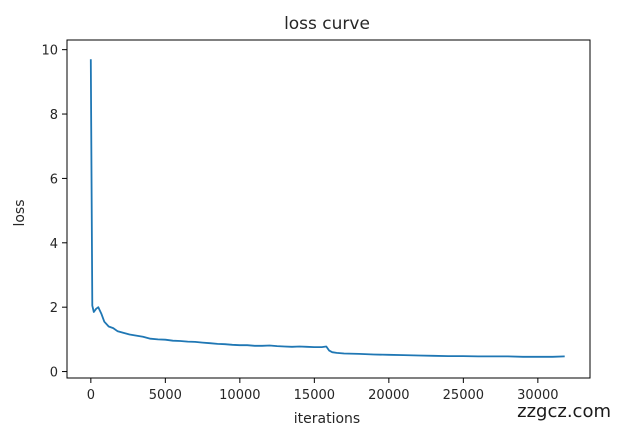 This screenshot has width=629, height=430. What do you see at coordinates (49, 51) in the screenshot?
I see `y-tick-label: 10` at bounding box center [49, 51].